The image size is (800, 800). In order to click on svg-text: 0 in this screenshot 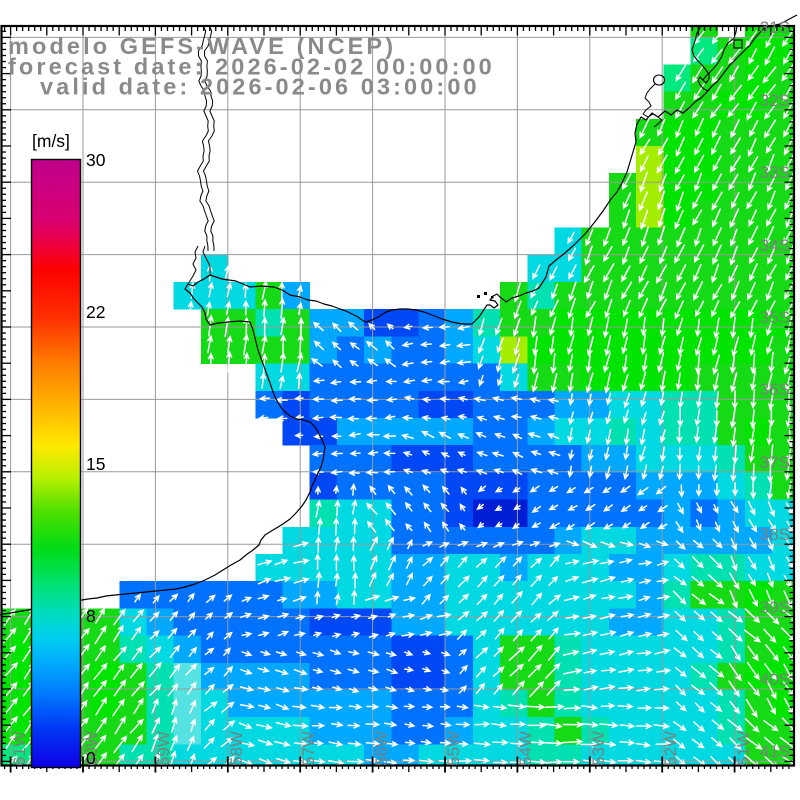, I will do `click(91, 758)`.